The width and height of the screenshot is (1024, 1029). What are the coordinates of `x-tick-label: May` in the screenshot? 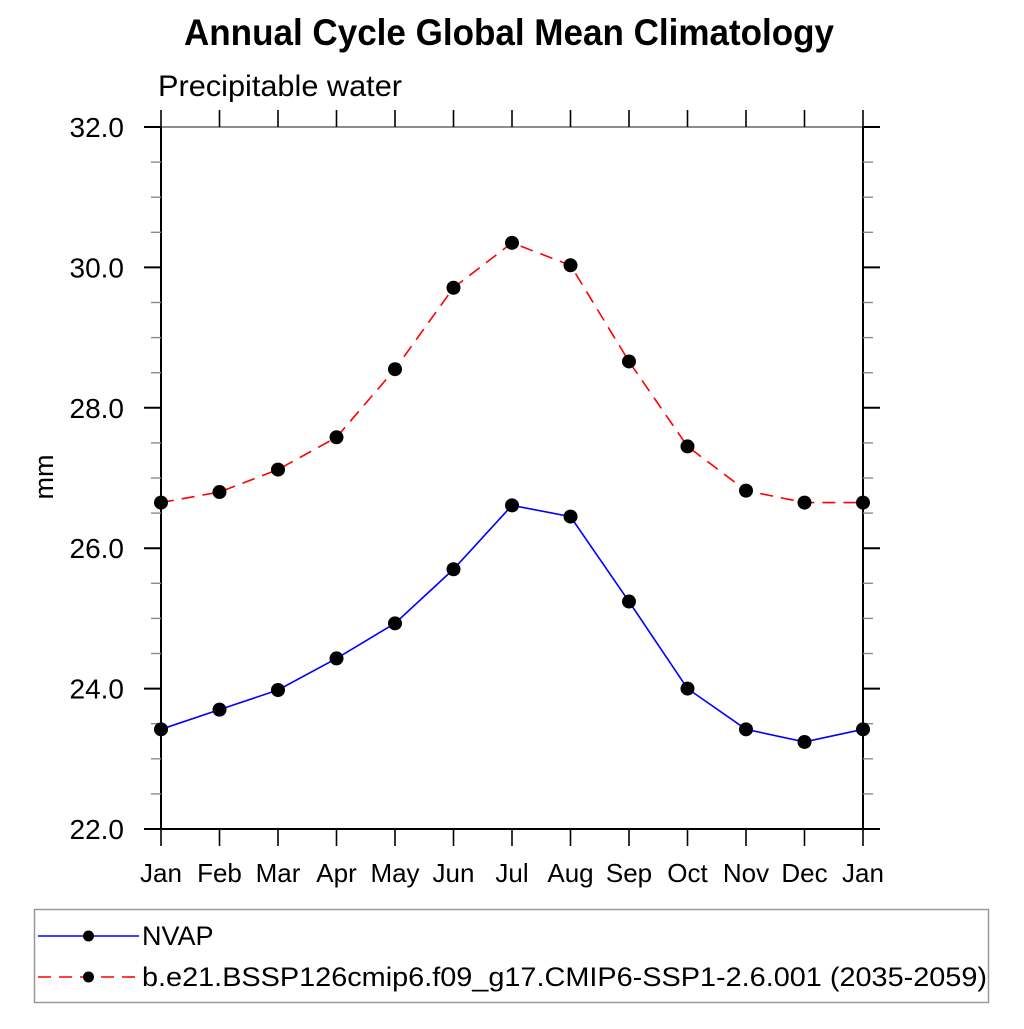 It's located at (394, 873).